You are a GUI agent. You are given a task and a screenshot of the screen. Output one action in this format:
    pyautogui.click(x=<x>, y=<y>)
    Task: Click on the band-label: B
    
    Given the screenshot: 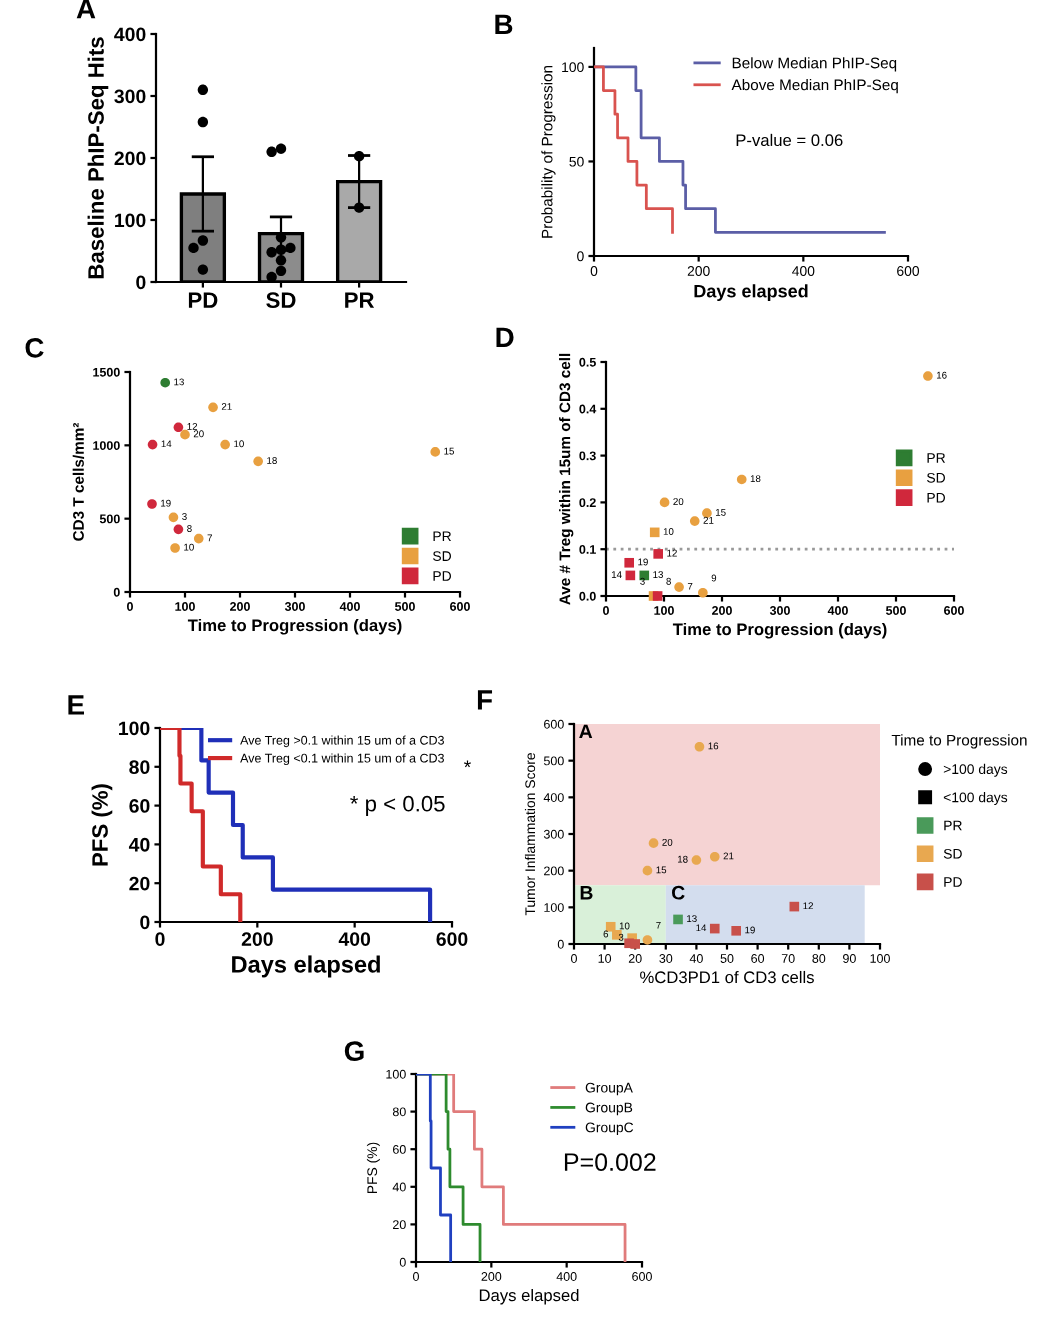 What is the action you would take?
    pyautogui.click(x=586, y=893)
    